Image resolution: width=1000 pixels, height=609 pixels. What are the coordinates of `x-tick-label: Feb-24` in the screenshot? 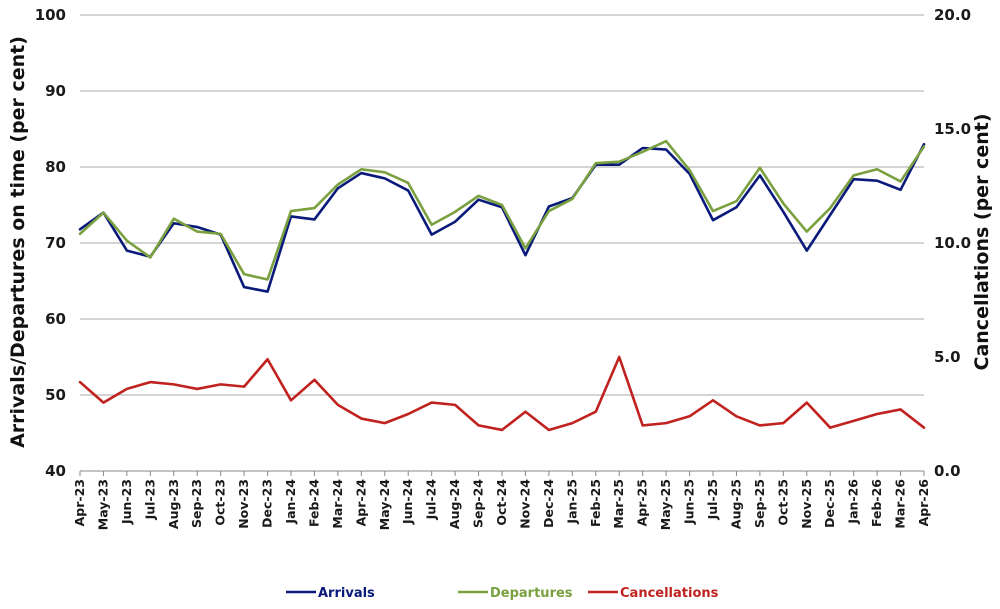 It's located at (313, 503).